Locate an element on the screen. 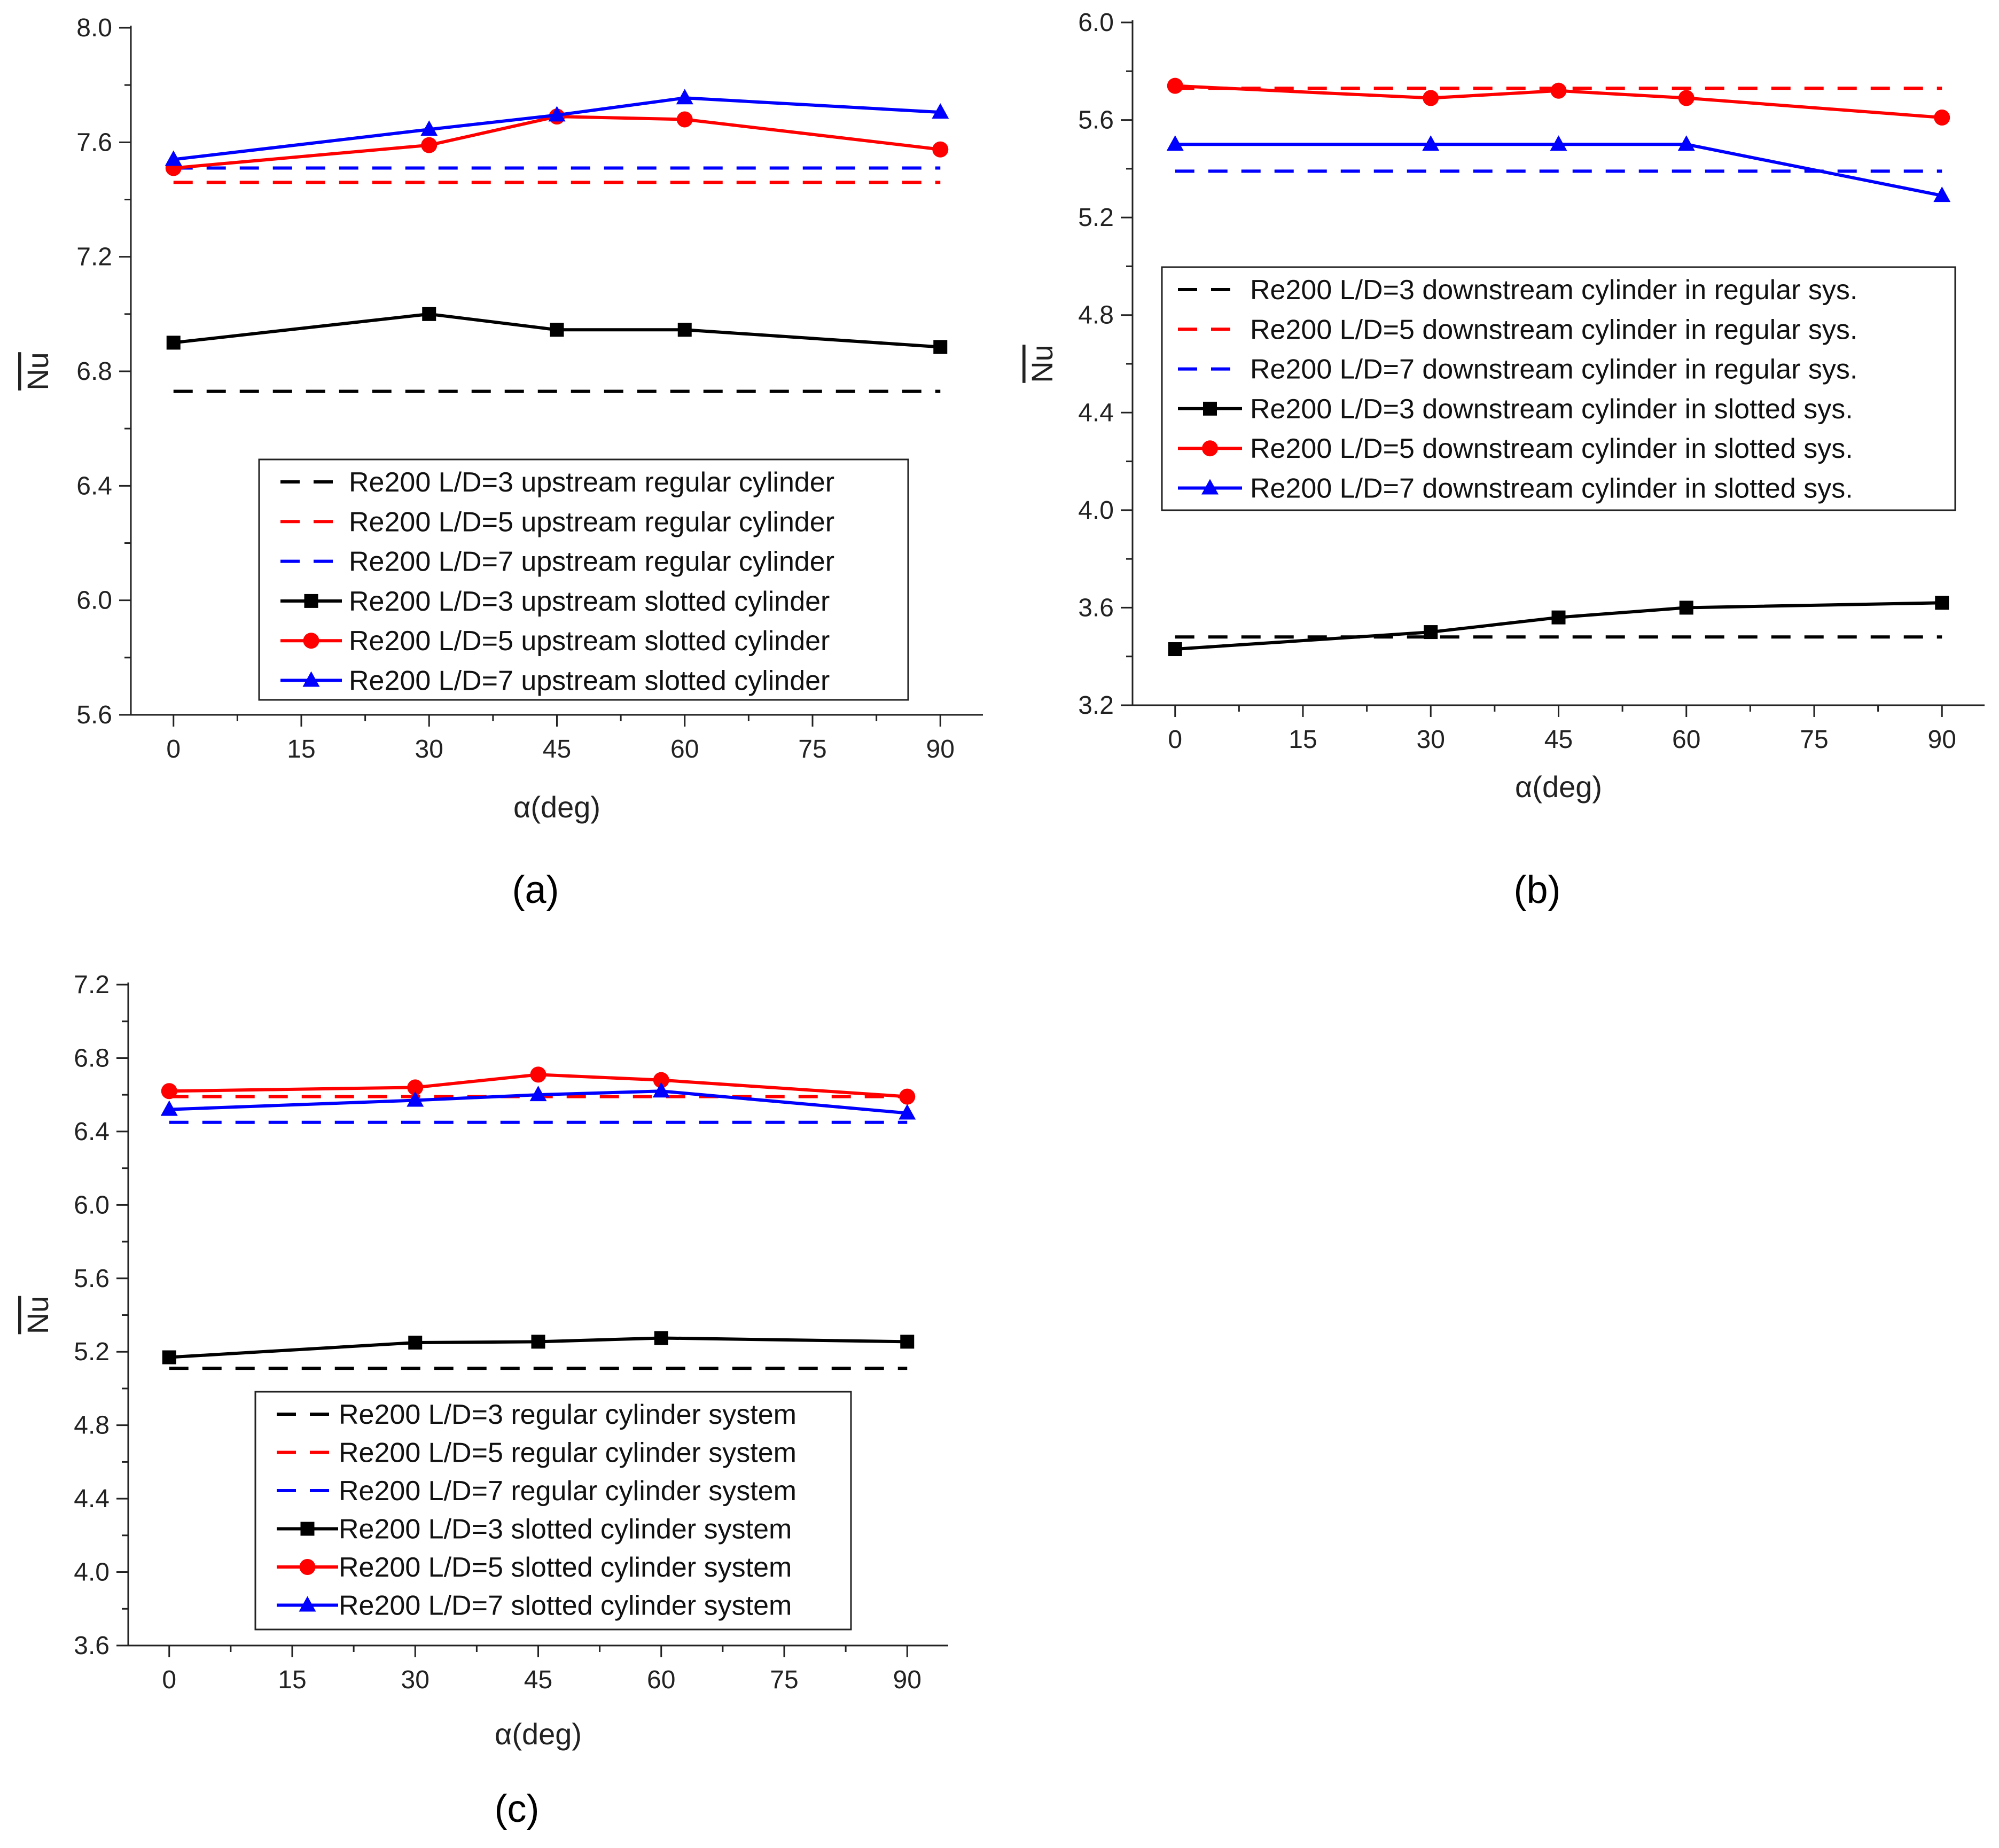  y-axis-label: Nu is located at coordinates (1042, 364).